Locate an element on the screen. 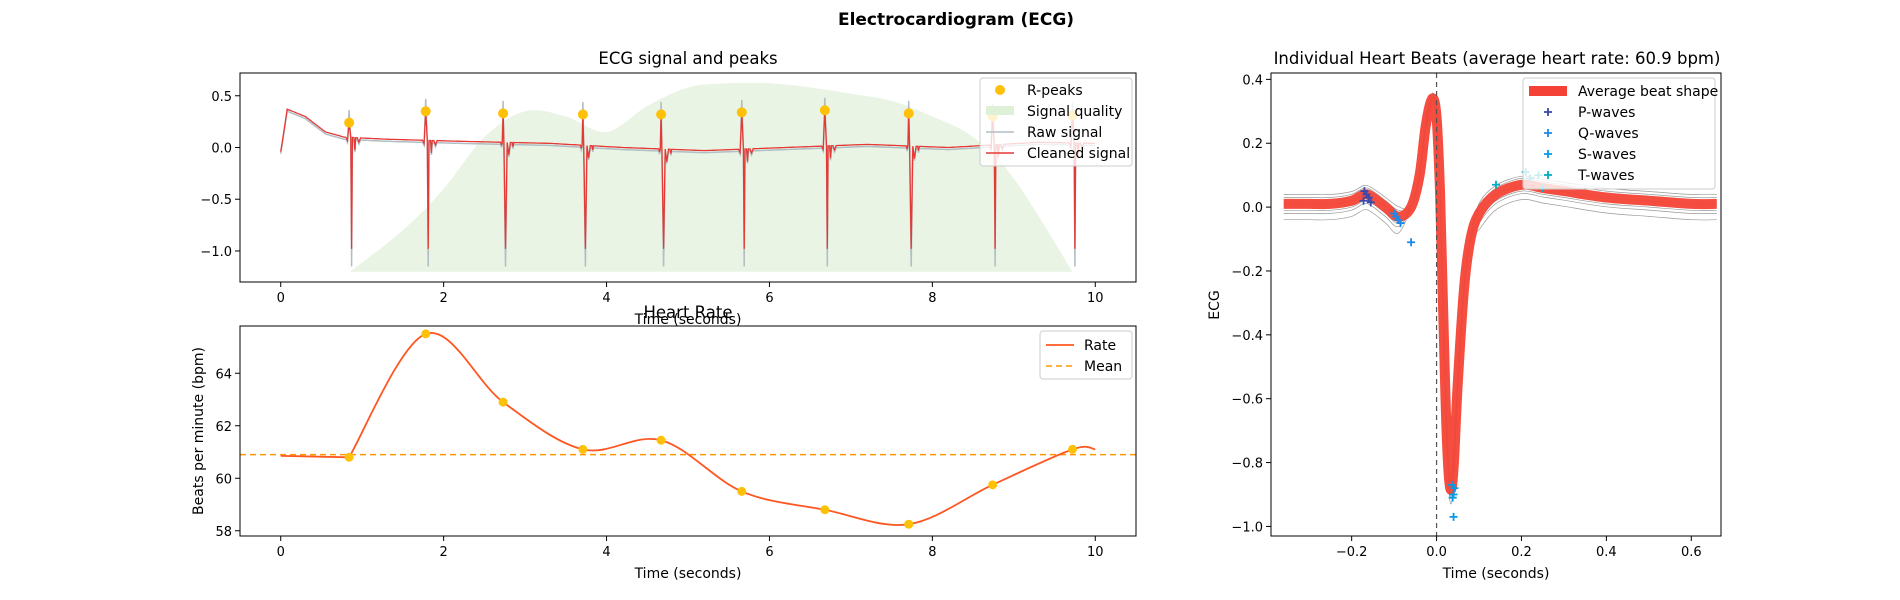  signal-quality-area is located at coordinates (711, 177).